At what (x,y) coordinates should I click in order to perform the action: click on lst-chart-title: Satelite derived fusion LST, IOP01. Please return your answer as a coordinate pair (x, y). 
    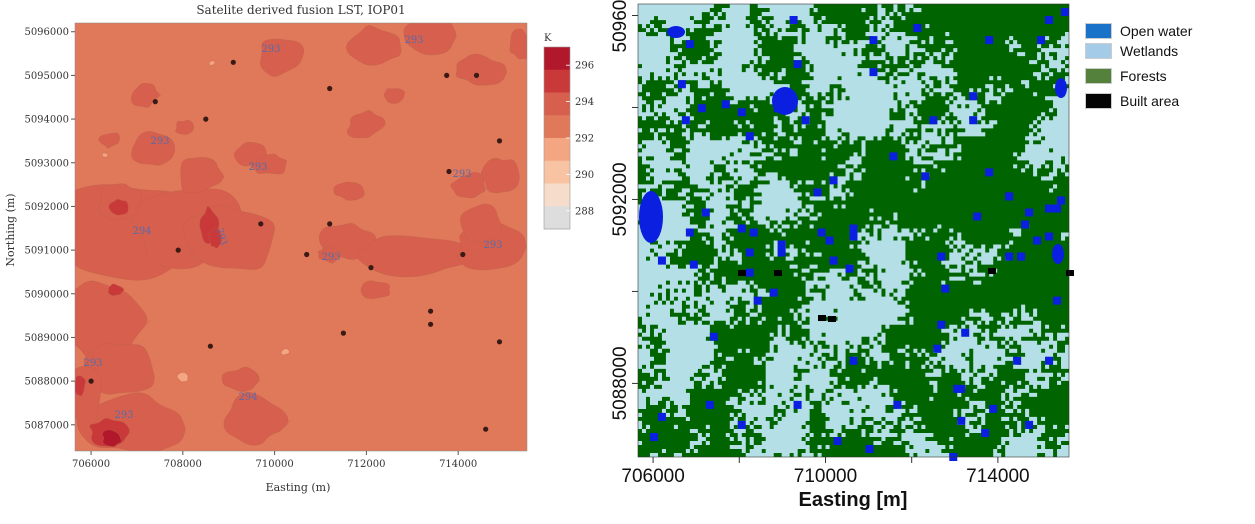
    Looking at the image, I should click on (300, 10).